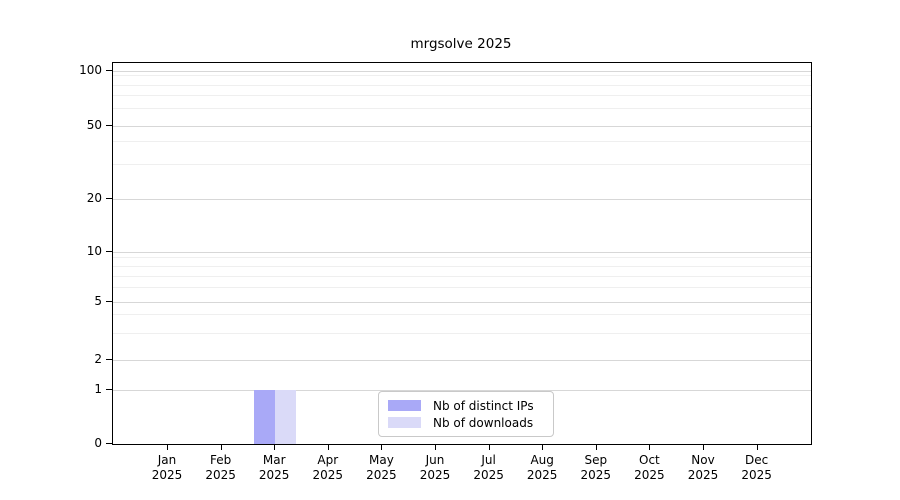 The image size is (900, 500). Describe the element at coordinates (404, 422) in the screenshot. I see `legend-swatch-downloads` at that location.